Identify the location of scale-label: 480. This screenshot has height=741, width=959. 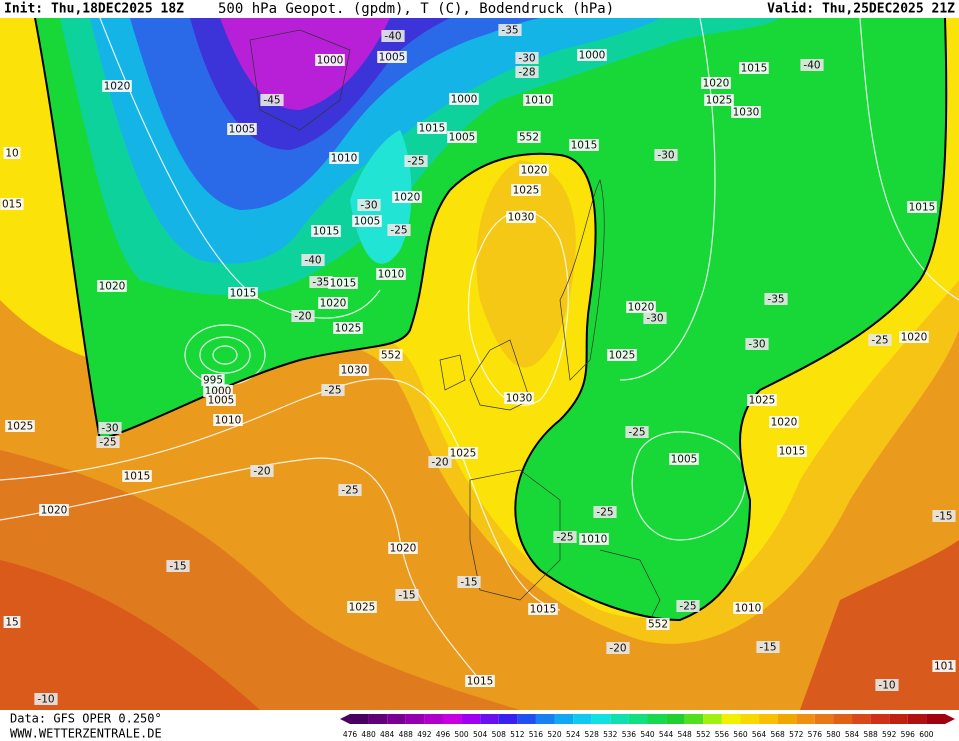
(368, 734).